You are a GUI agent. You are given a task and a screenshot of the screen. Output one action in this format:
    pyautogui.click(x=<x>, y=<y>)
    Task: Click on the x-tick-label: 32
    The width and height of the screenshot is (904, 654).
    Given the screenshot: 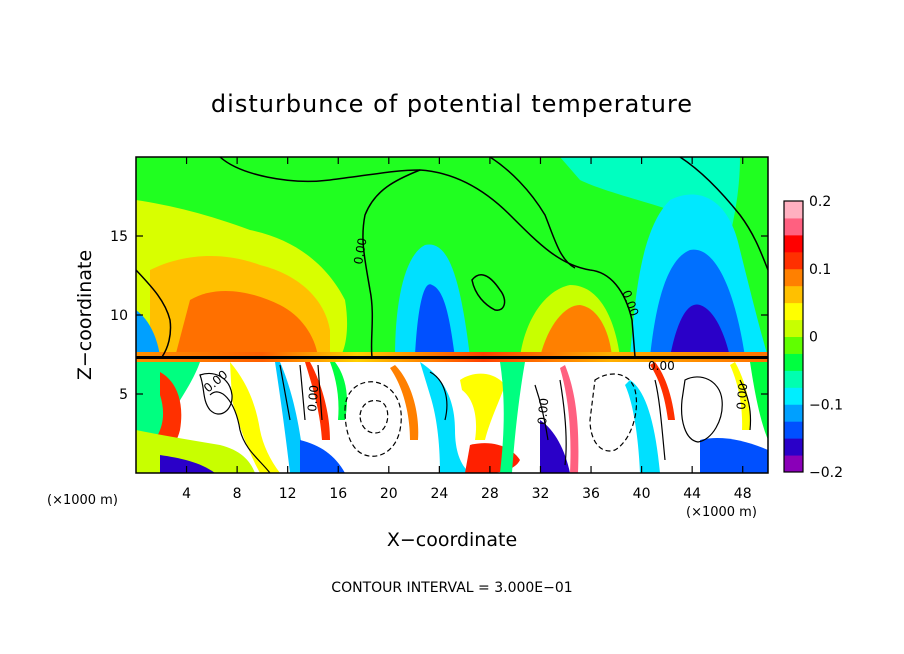 What is the action you would take?
    pyautogui.click(x=541, y=494)
    